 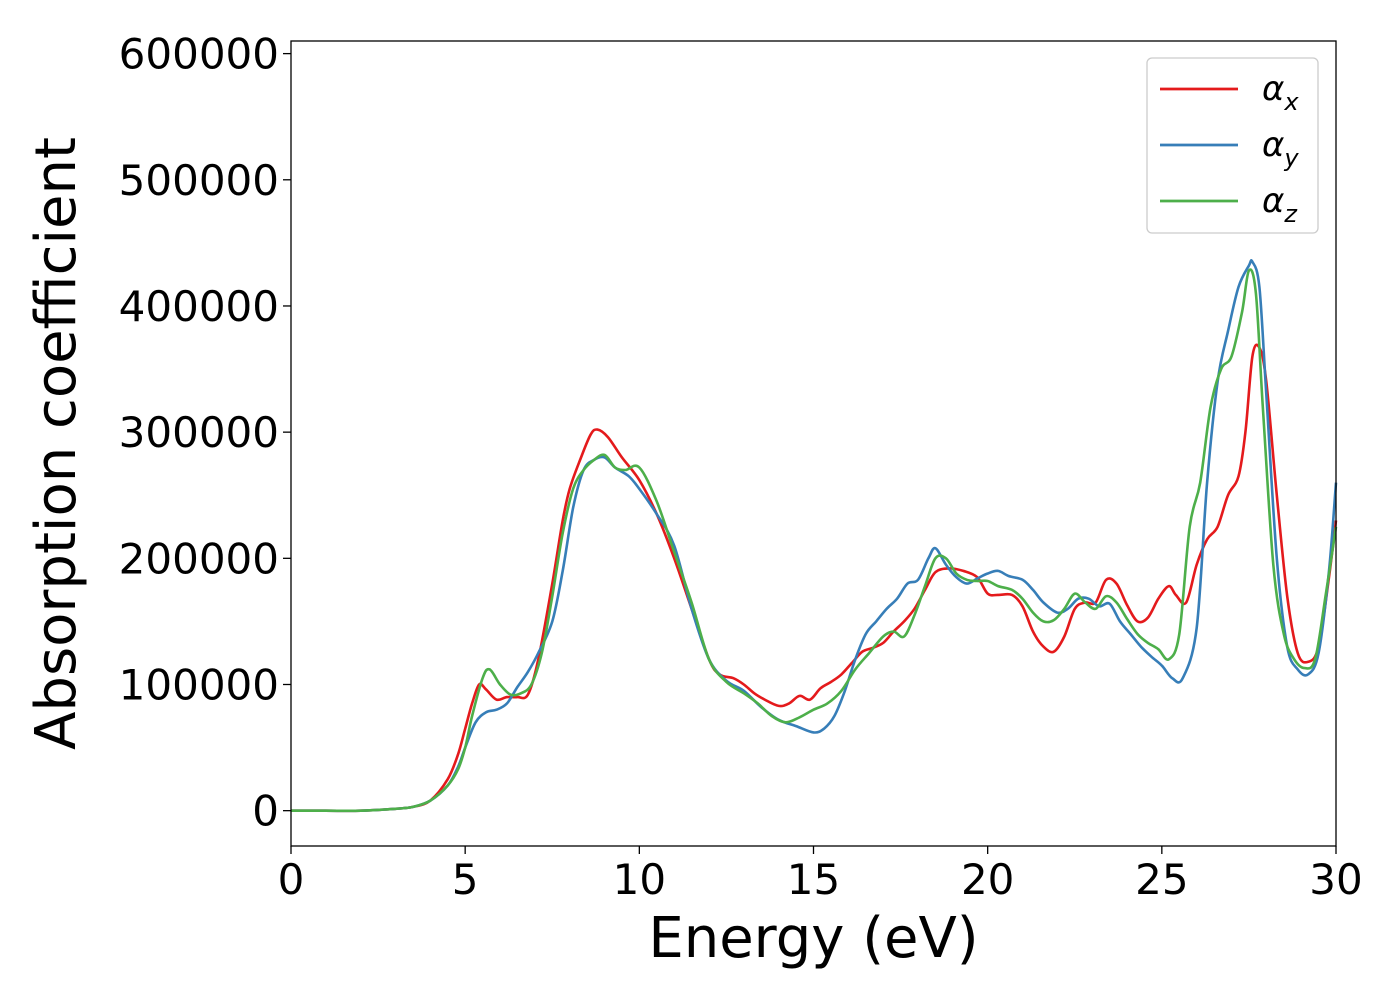 What do you see at coordinates (1161, 879) in the screenshot?
I see `x-tick-label: 25` at bounding box center [1161, 879].